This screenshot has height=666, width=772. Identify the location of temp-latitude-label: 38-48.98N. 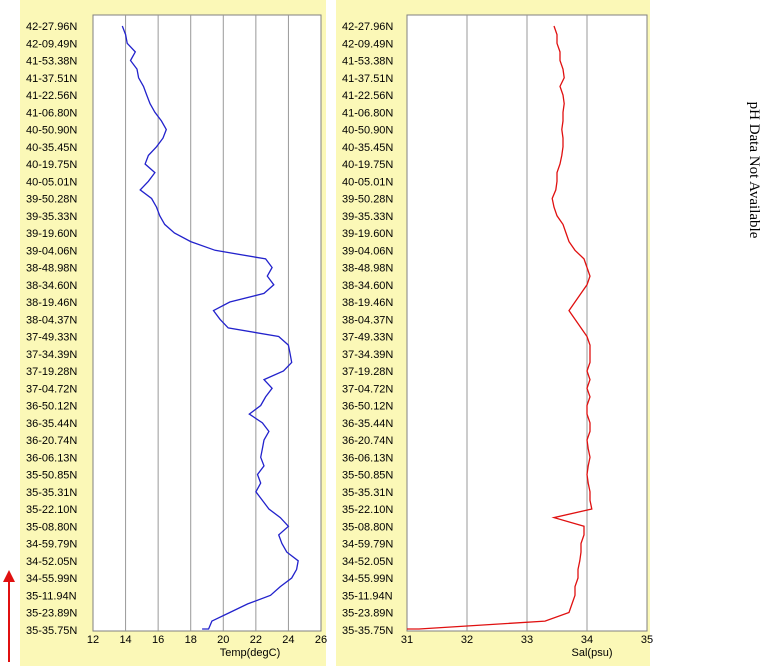
(51, 269).